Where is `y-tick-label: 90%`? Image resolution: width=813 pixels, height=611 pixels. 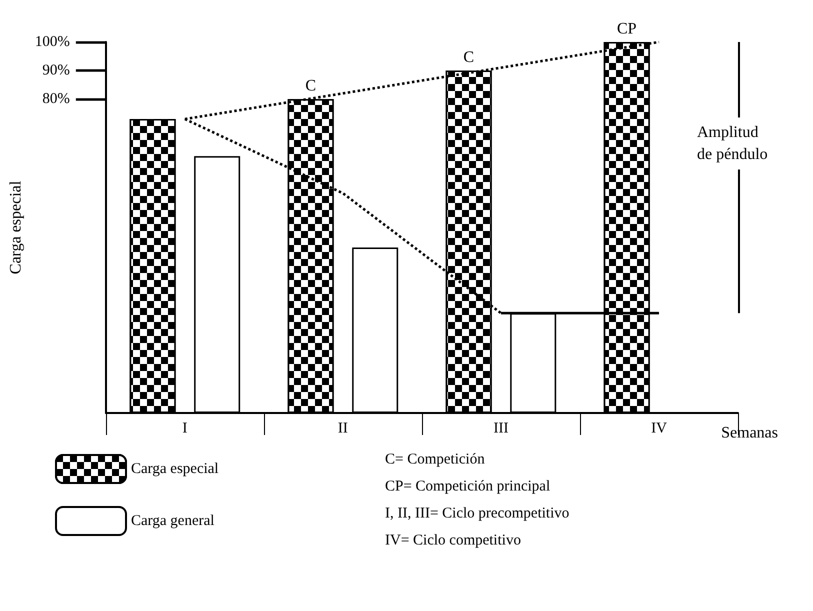
y-tick-label: 90% is located at coordinates (56, 70).